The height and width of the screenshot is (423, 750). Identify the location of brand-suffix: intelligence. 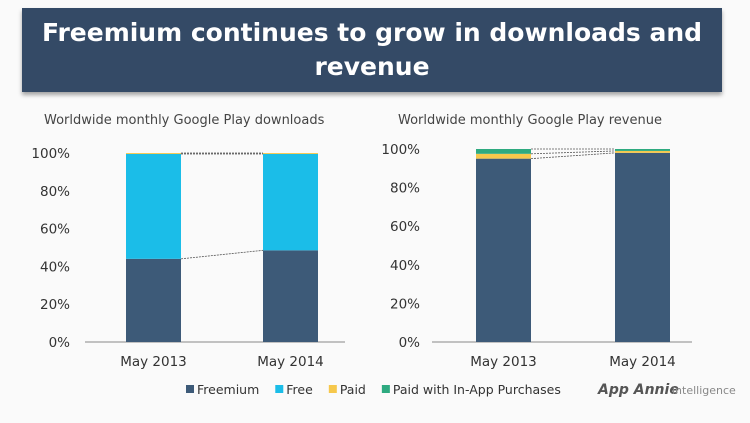
(704, 390).